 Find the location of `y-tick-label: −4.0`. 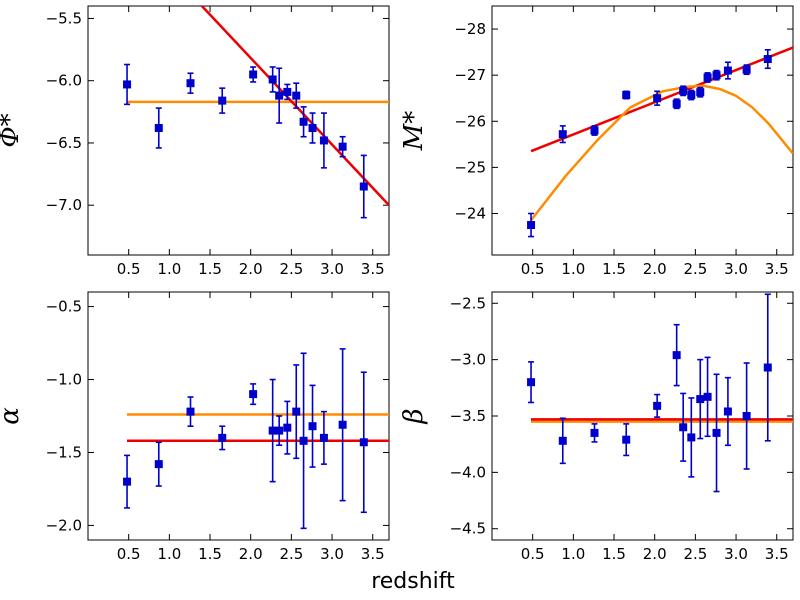

y-tick-label: −4.0 is located at coordinates (468, 472).